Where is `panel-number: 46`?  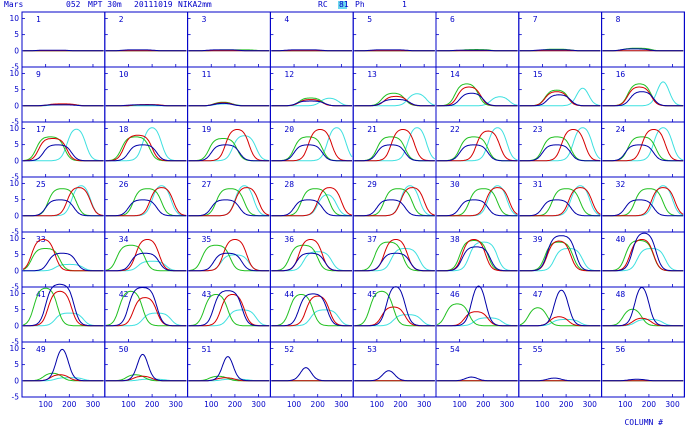 panel-number: 46 is located at coordinates (455, 294).